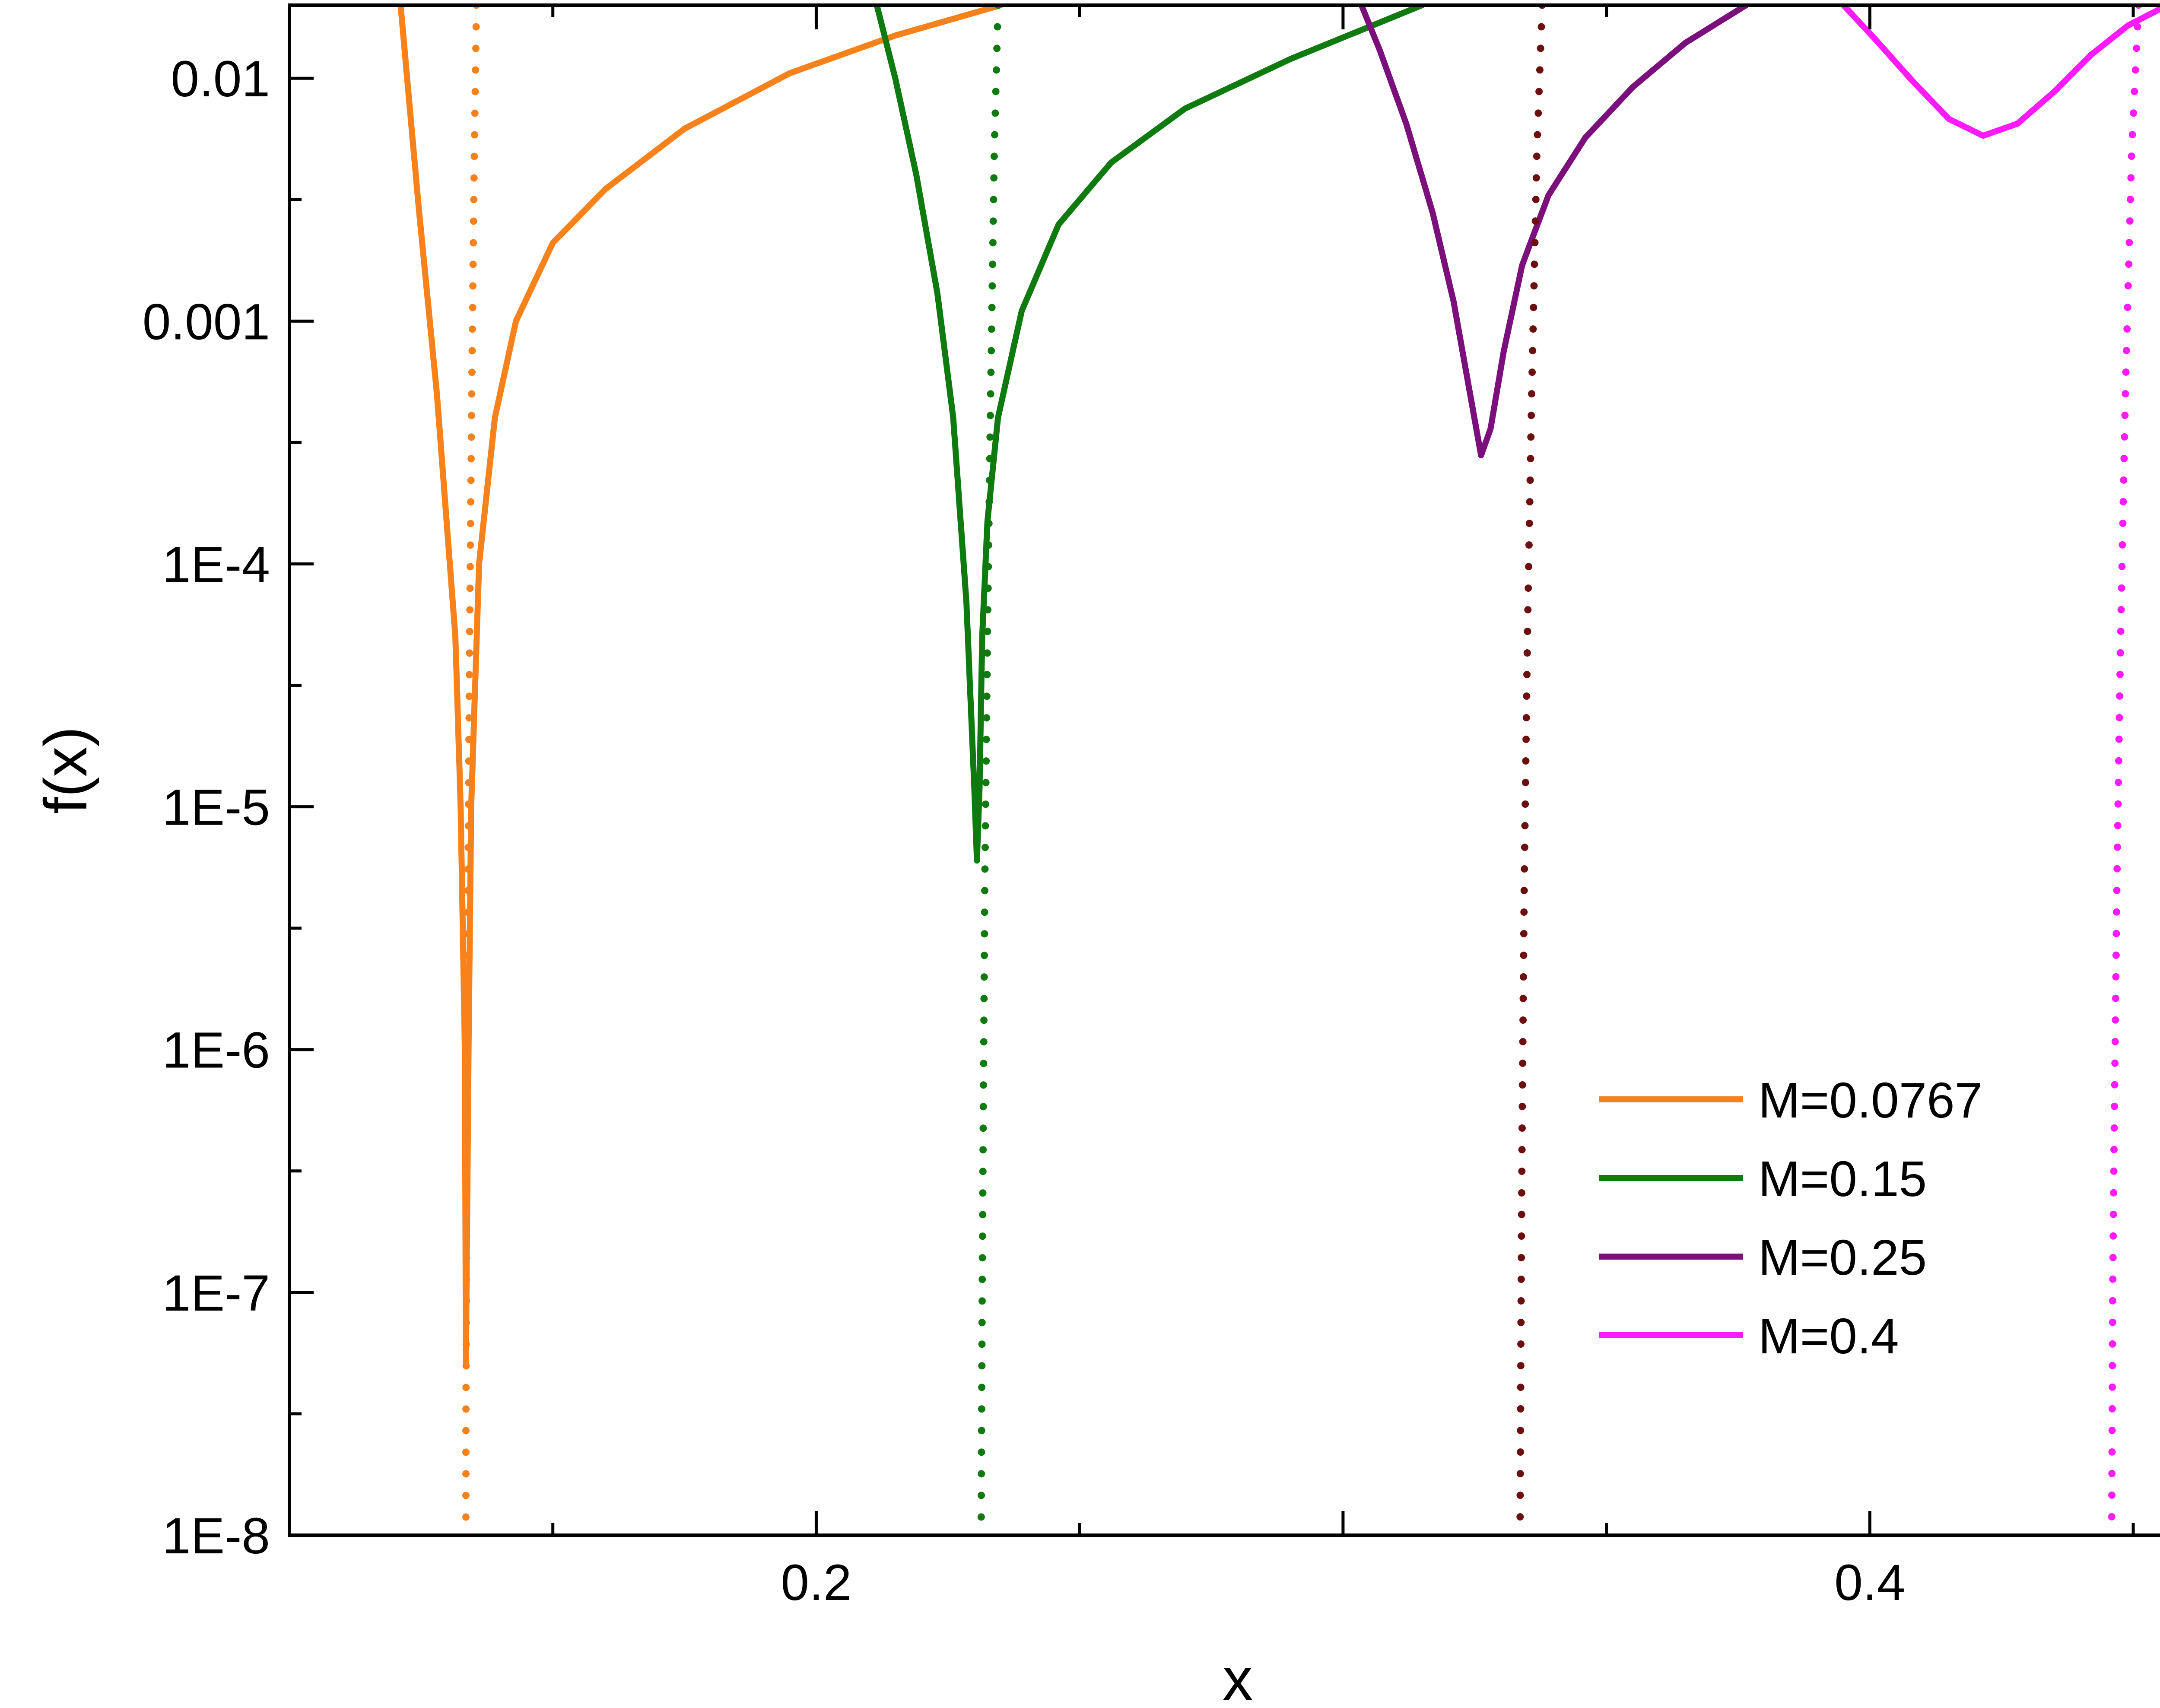  What do you see at coordinates (1869, 1582) in the screenshot?
I see `x-tick-label: 0.4` at bounding box center [1869, 1582].